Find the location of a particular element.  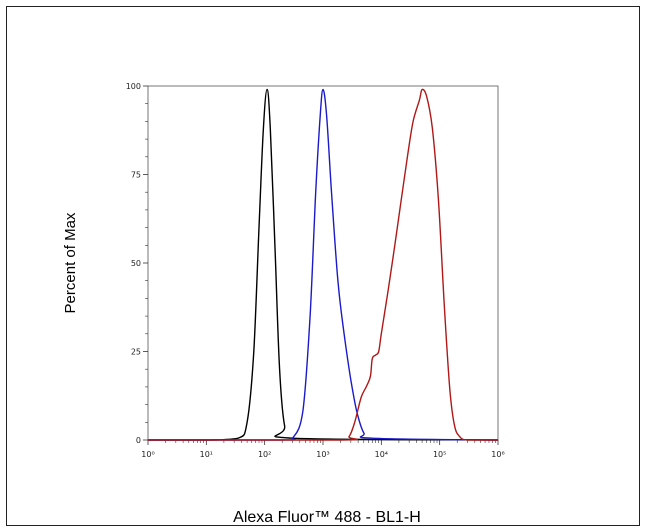

y-axis: 0 25 50 75 100 is located at coordinates (137, 263).